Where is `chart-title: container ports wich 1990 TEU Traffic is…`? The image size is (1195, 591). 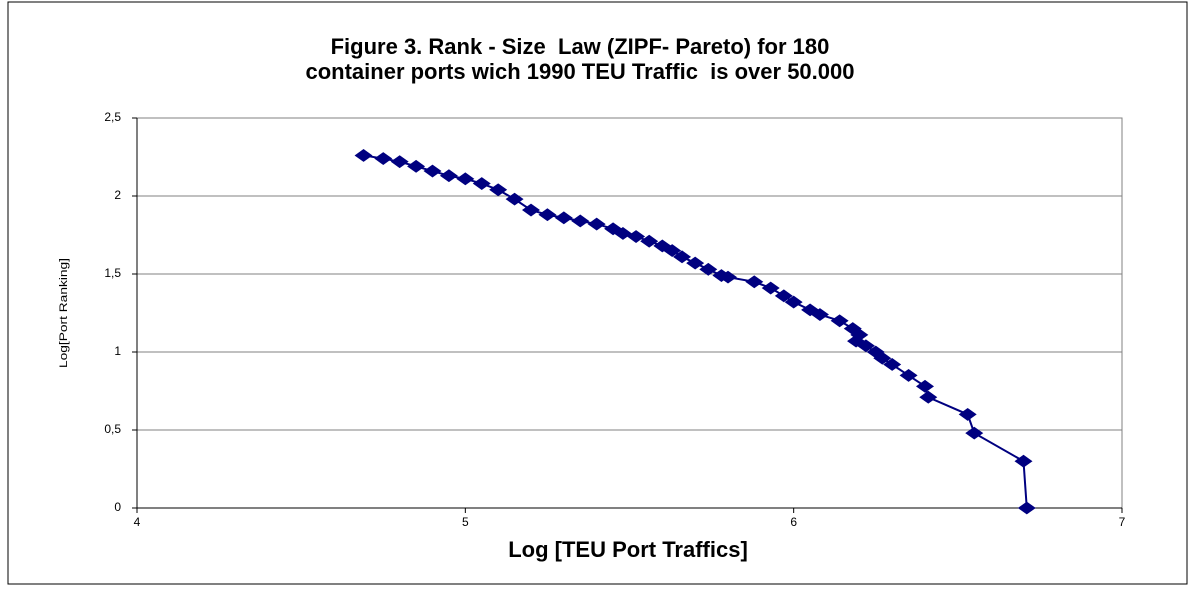
chart-title: container ports wich 1990 TEU Traffic is… is located at coordinates (579, 71).